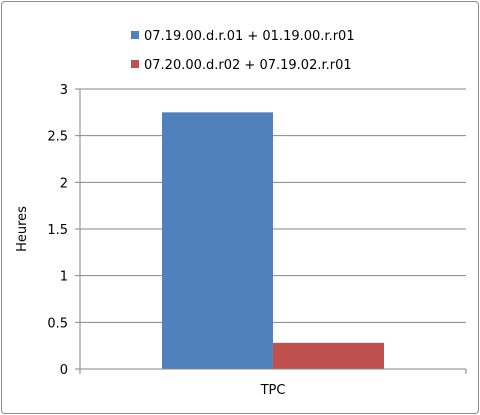 The image size is (480, 415). Describe the element at coordinates (64, 277) in the screenshot. I see `y-tick-label: 1` at that location.